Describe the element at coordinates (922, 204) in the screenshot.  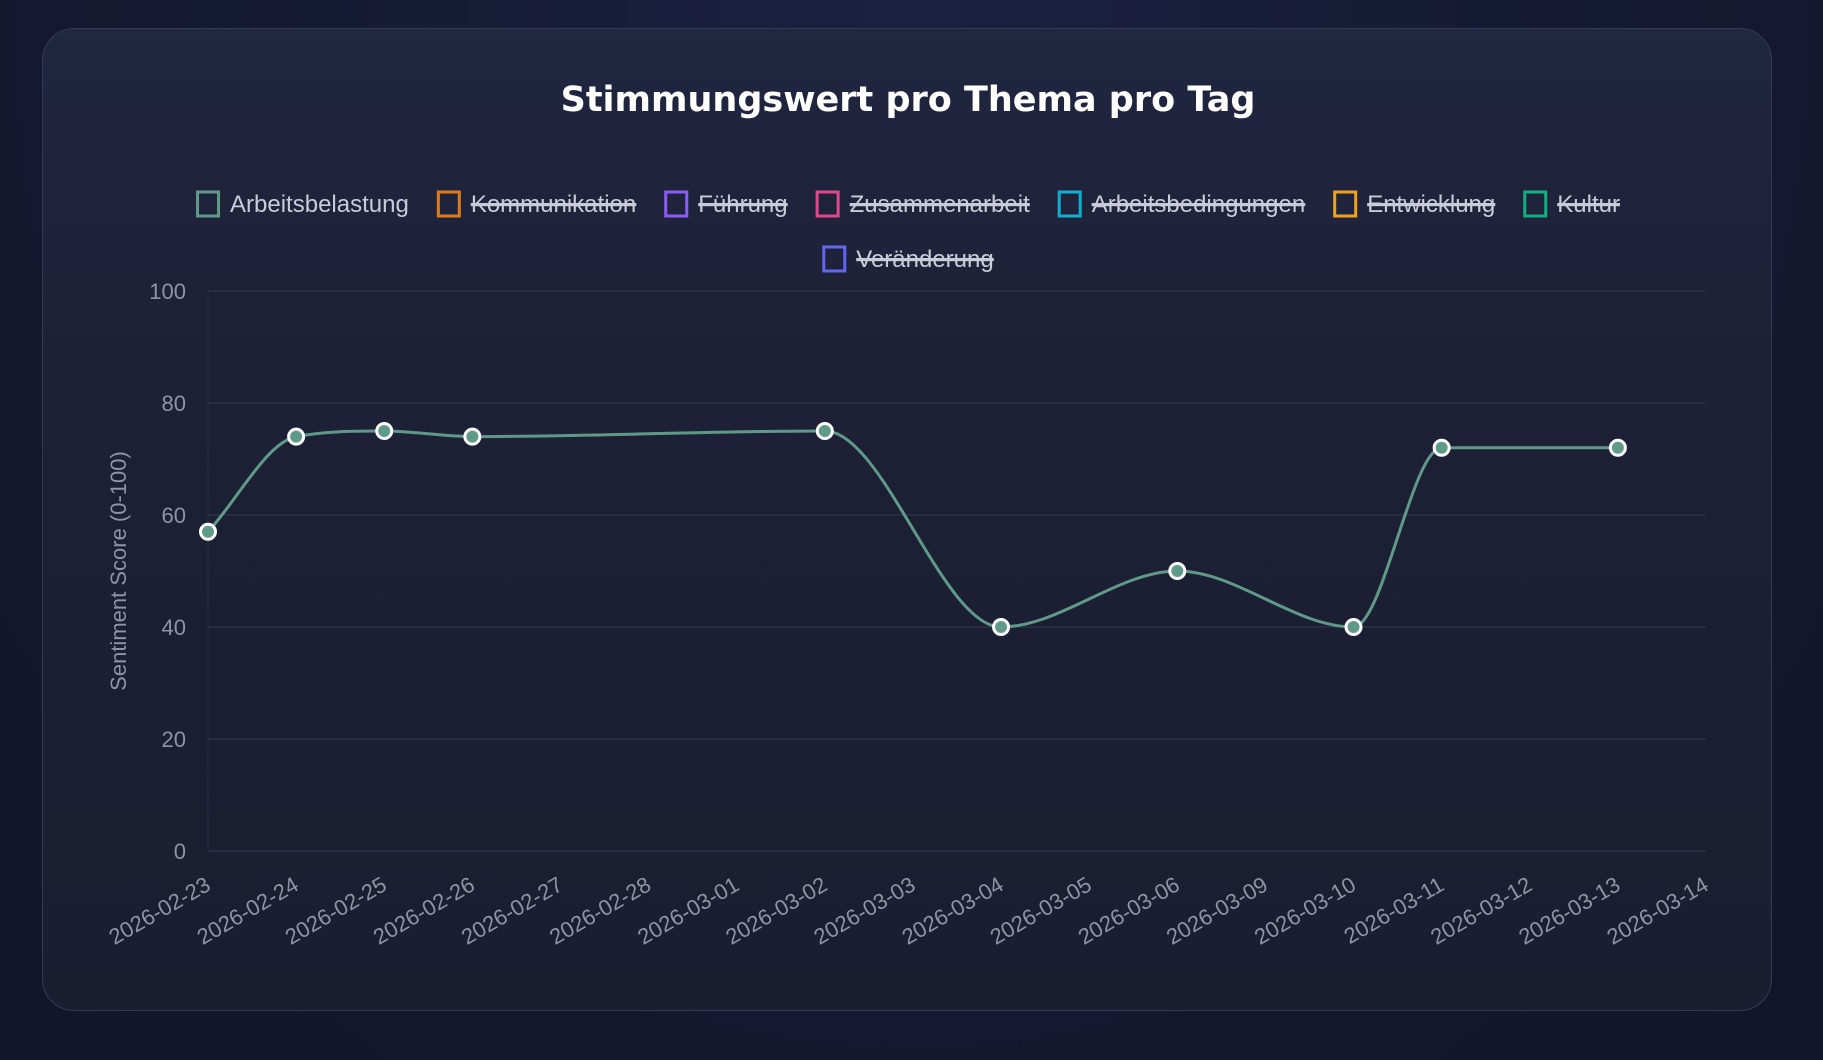
I see `legend-item: Zusammenarbeit` at that location.